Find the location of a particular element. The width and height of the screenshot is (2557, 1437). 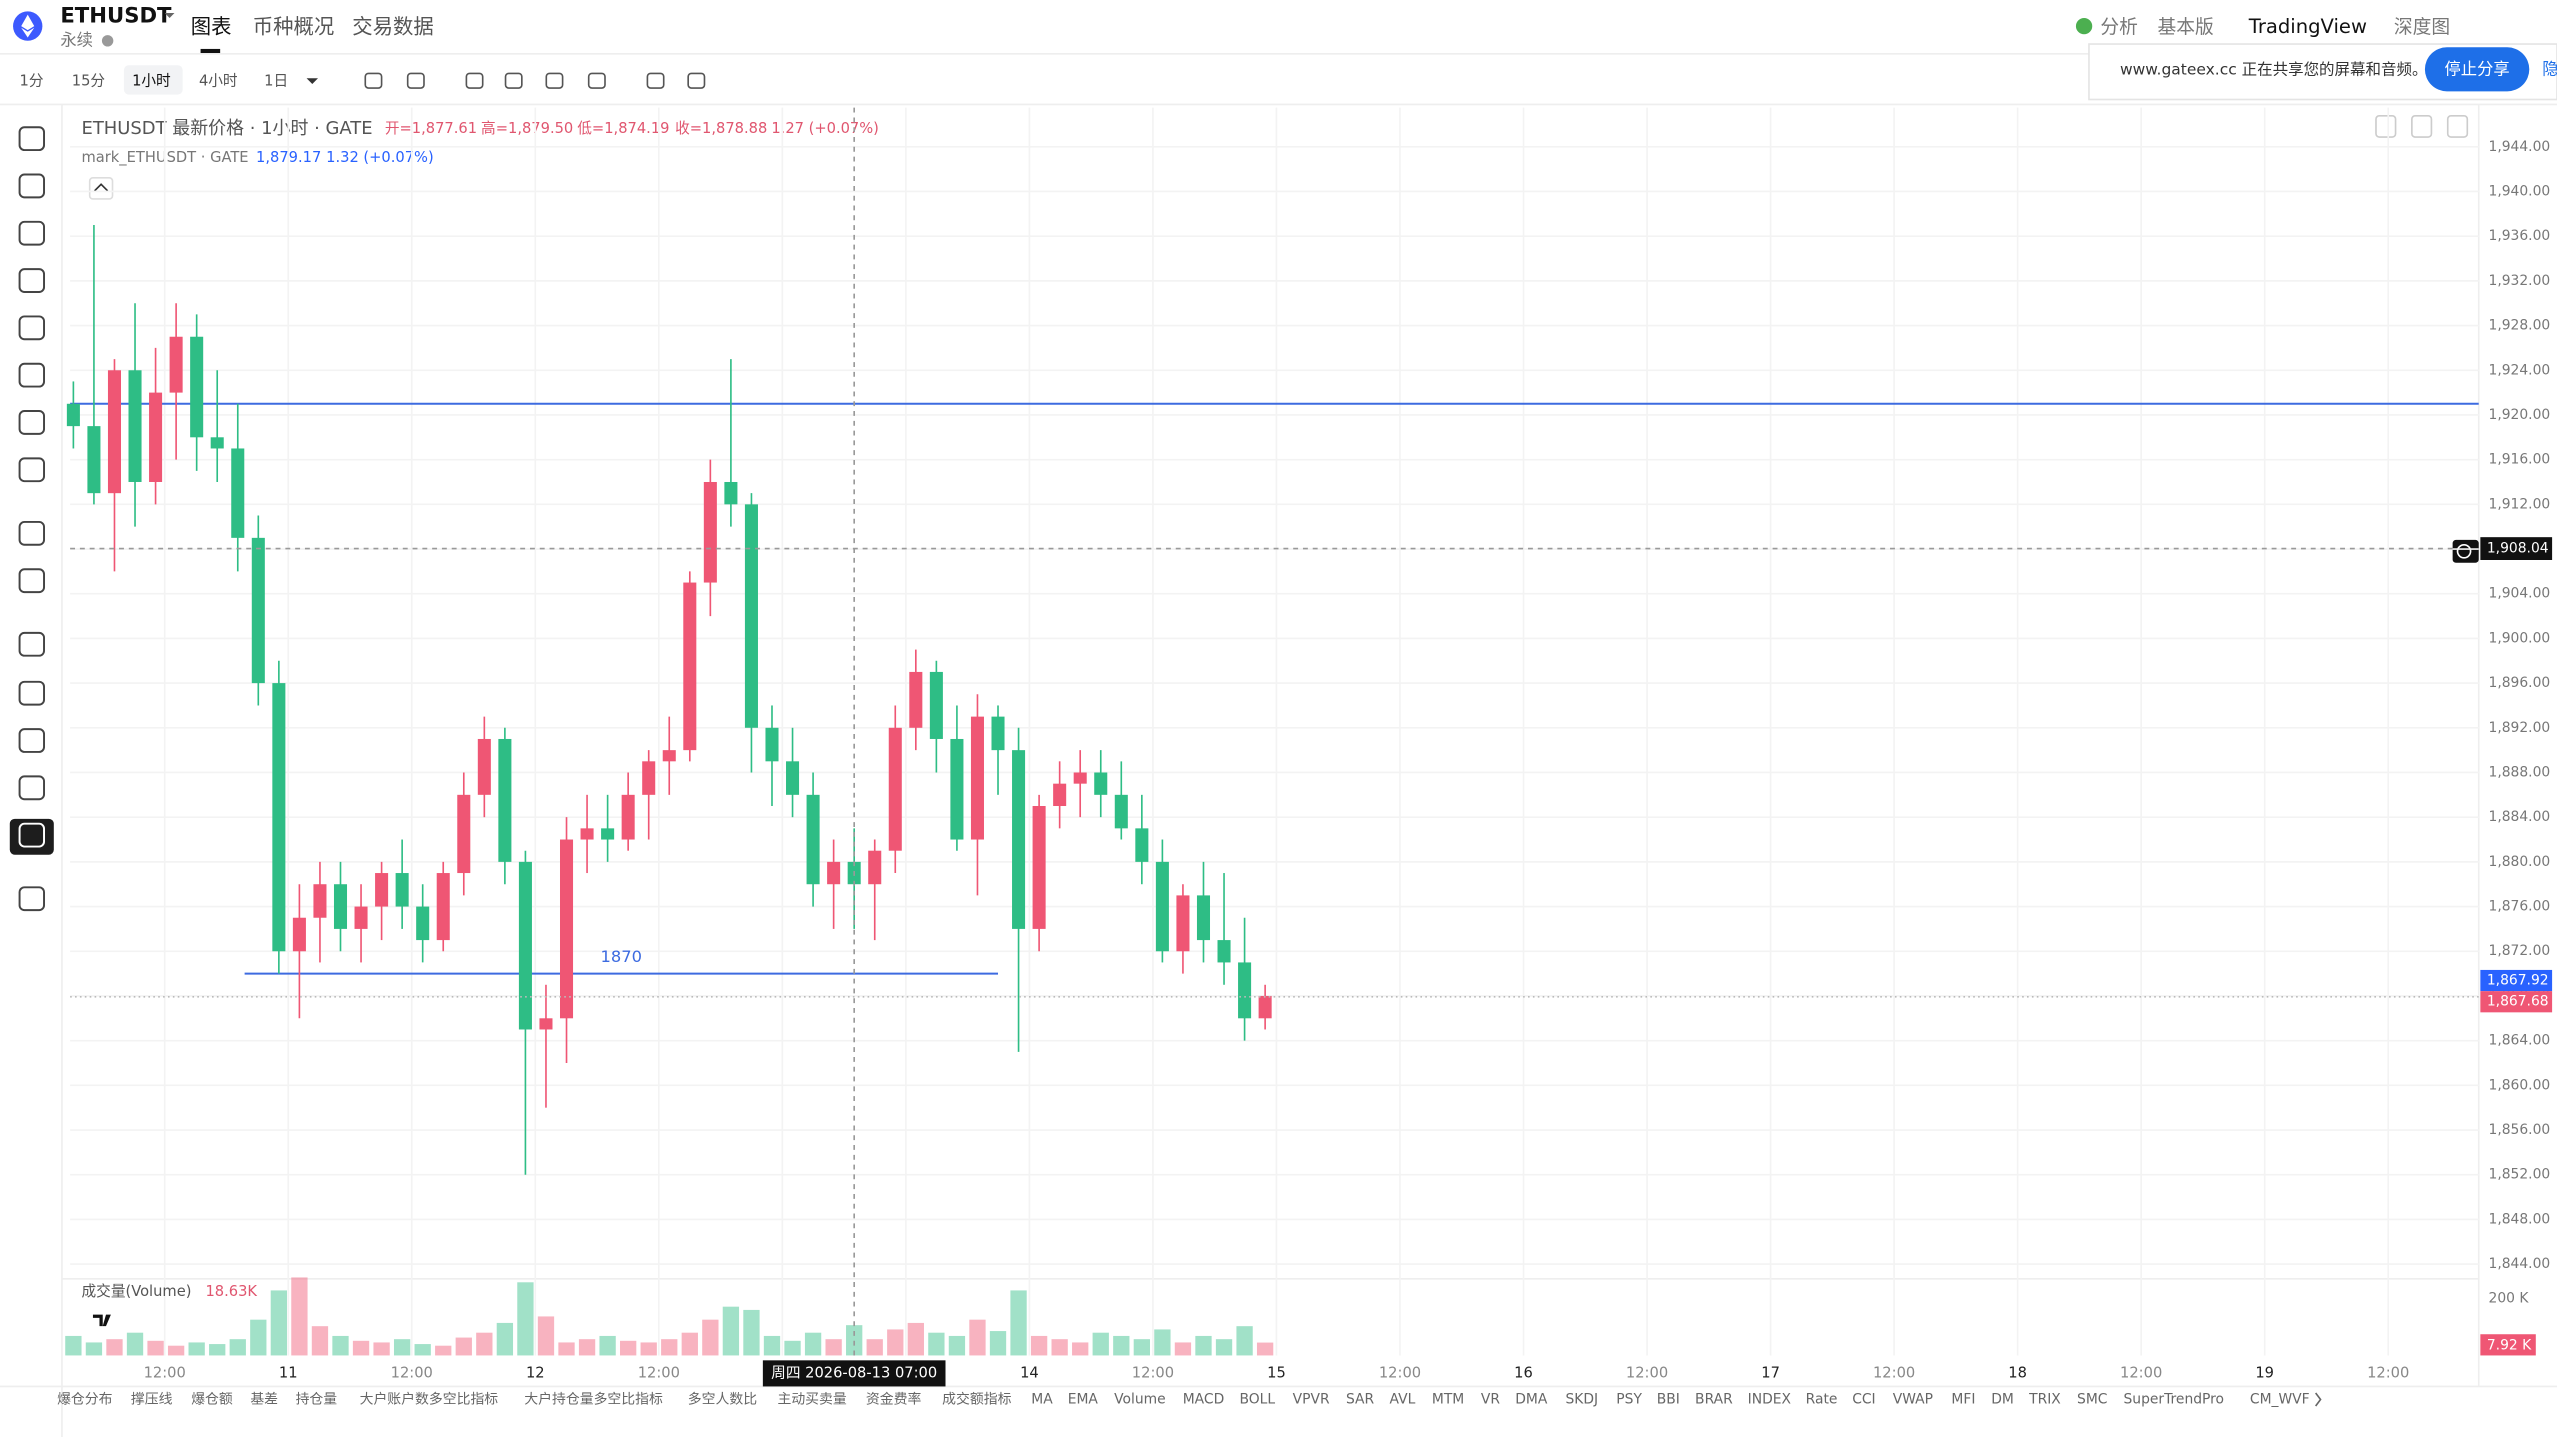

collapse-button is located at coordinates (101, 188).